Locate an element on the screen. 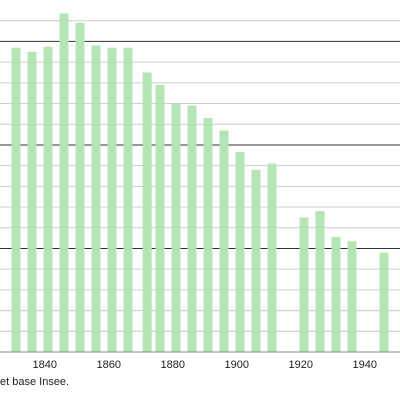 Image resolution: width=400 pixels, height=400 pixels. bar-1906 is located at coordinates (256, 260).